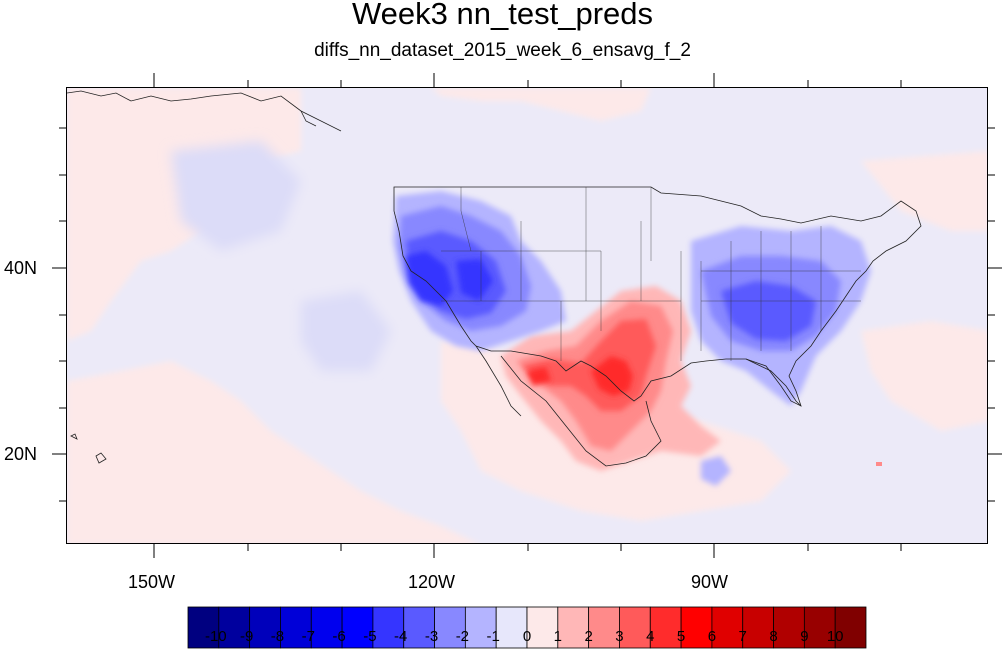  Describe the element at coordinates (557, 636) in the screenshot. I see `colorbar-tick-label: 1` at that location.